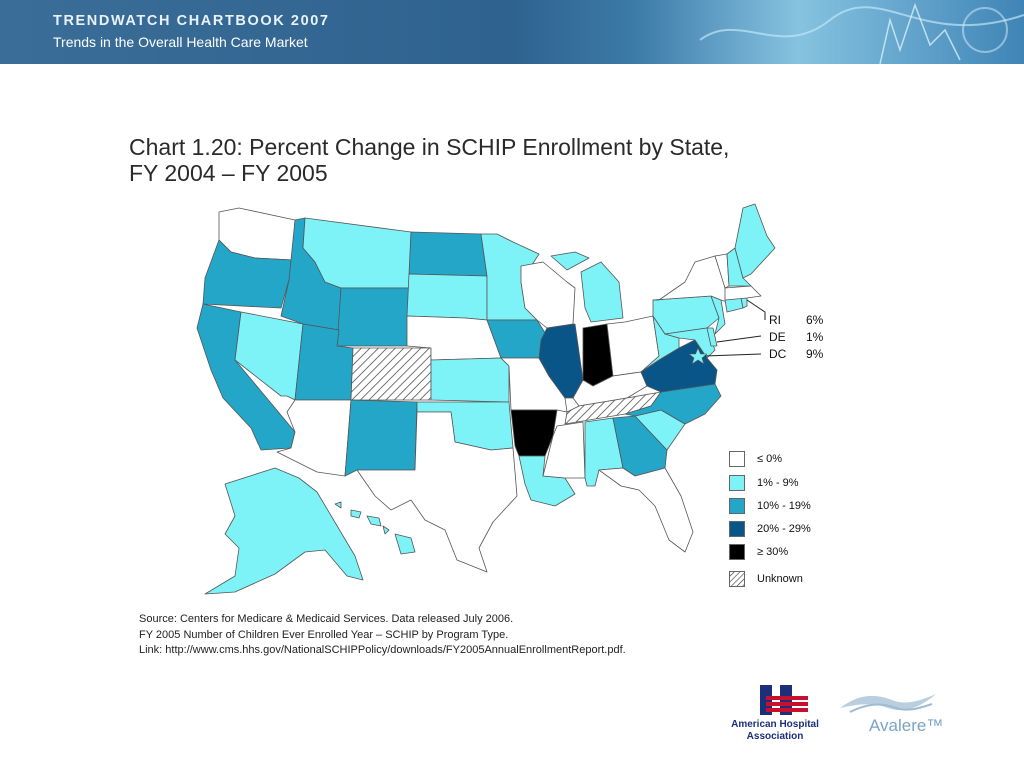 The image size is (1024, 768). Describe the element at coordinates (778, 354) in the screenshot. I see `callout-abbr-dc: DC` at that location.